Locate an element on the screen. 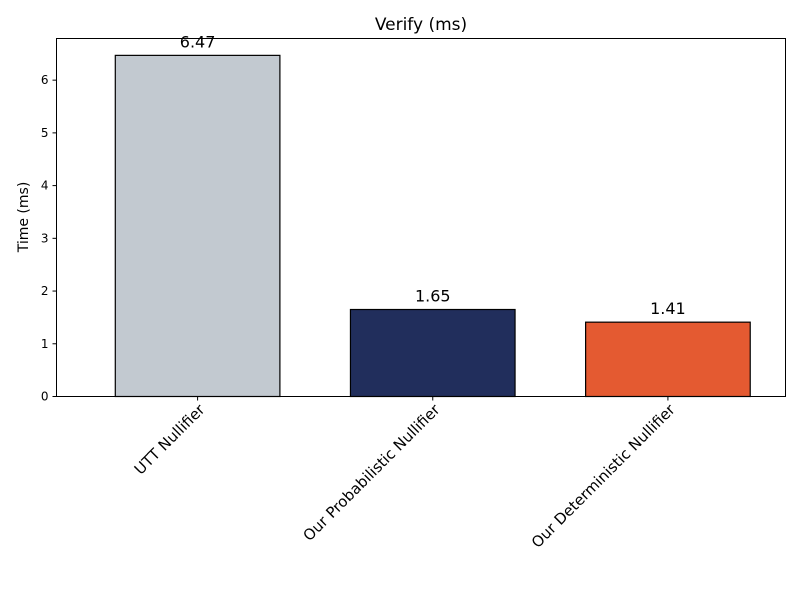 Image resolution: width=800 pixels, height=600 pixels. y-axis-ticks: 0 1 2 3 4 5 6 is located at coordinates (49, 238).